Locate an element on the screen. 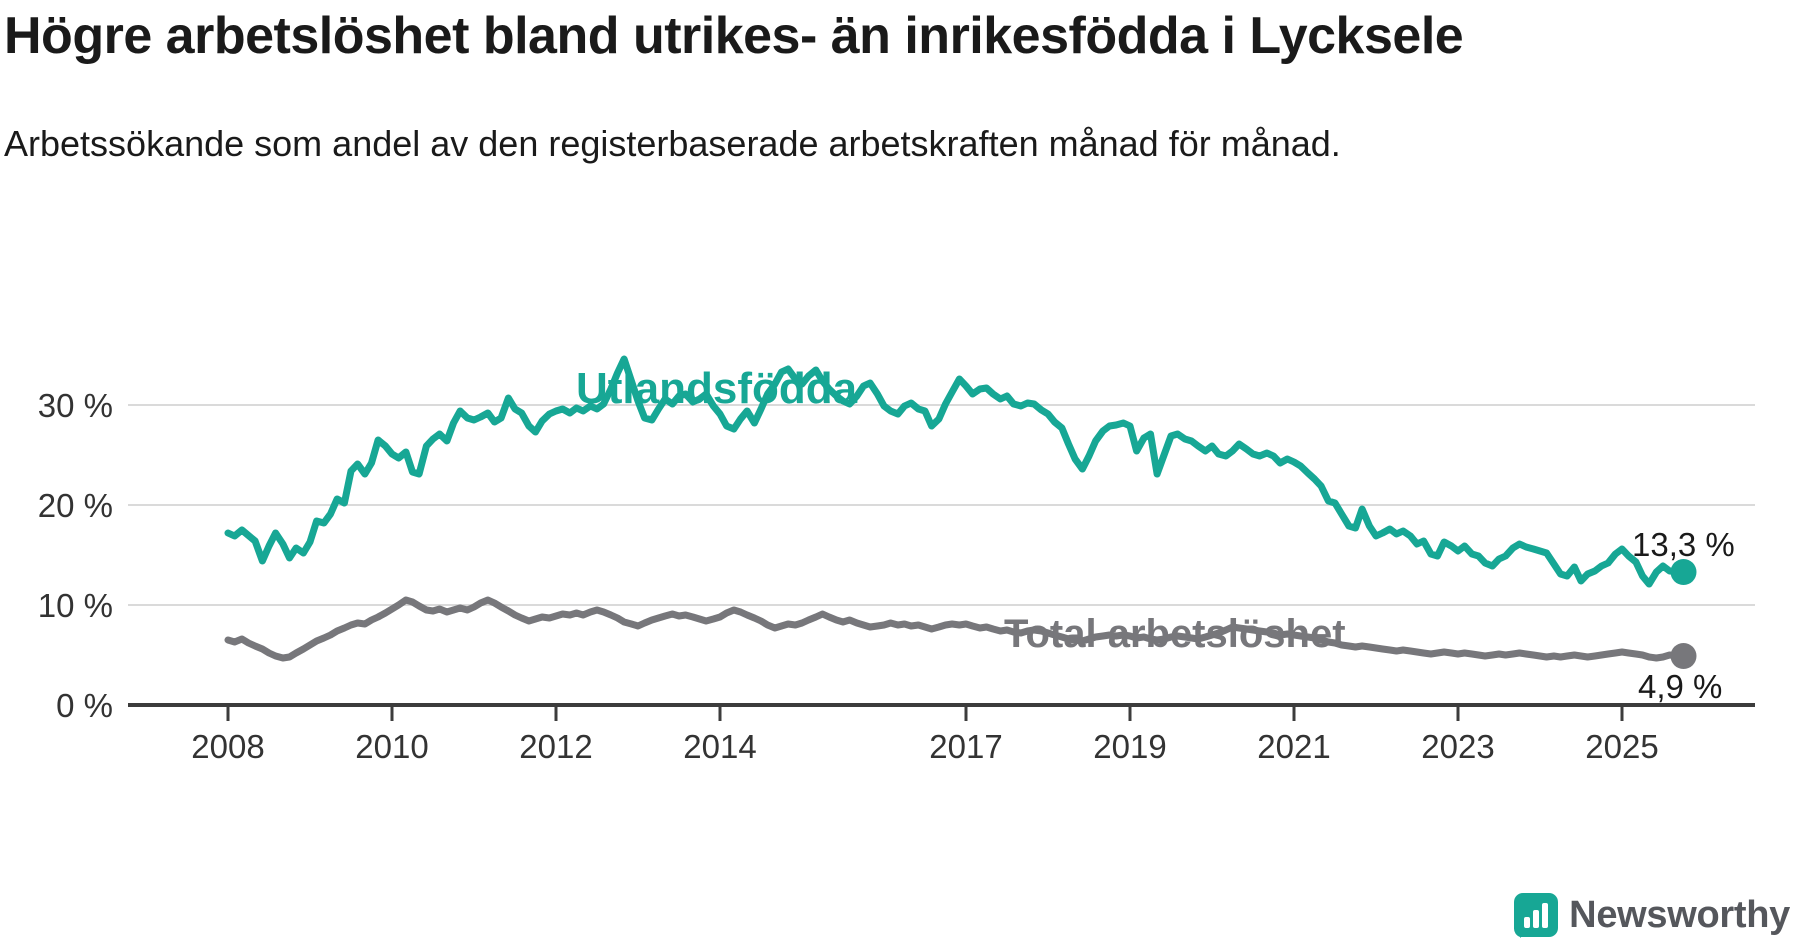 This screenshot has width=1800, height=948. x-tick-label-2025: 2025 is located at coordinates (1621, 746).